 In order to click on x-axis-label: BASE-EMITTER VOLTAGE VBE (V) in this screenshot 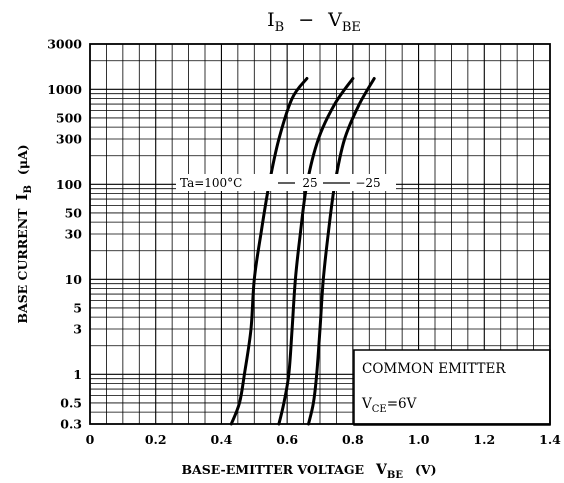, I will do `click(308, 471)`.